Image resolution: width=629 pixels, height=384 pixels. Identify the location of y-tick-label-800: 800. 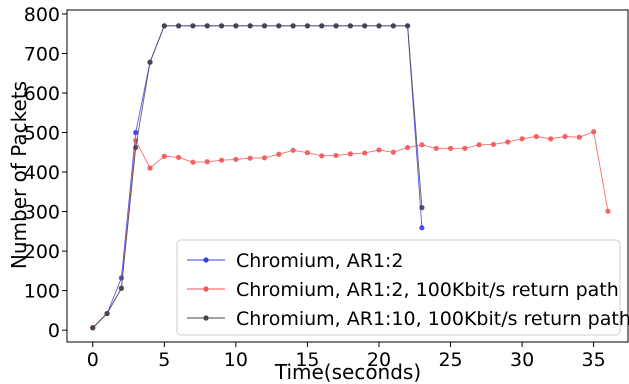
(42, 15).